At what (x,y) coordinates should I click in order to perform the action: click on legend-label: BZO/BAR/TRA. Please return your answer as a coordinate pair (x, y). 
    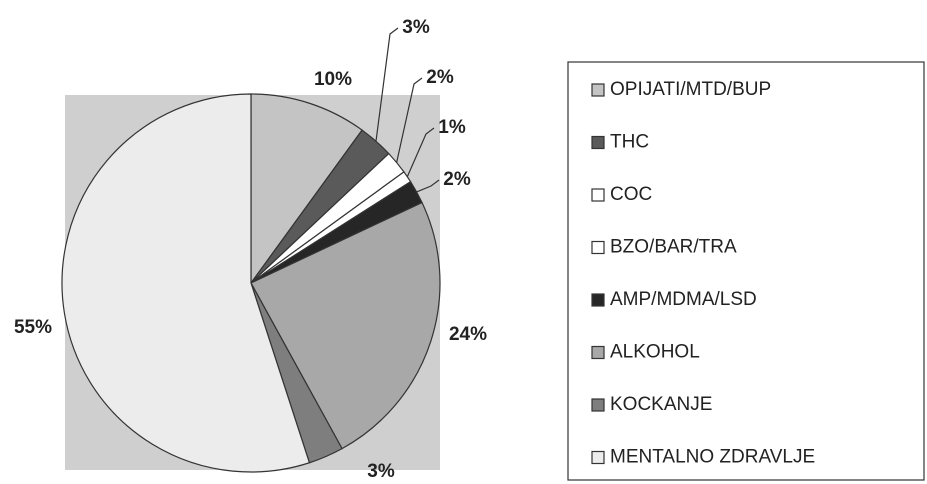
    Looking at the image, I should click on (673, 247).